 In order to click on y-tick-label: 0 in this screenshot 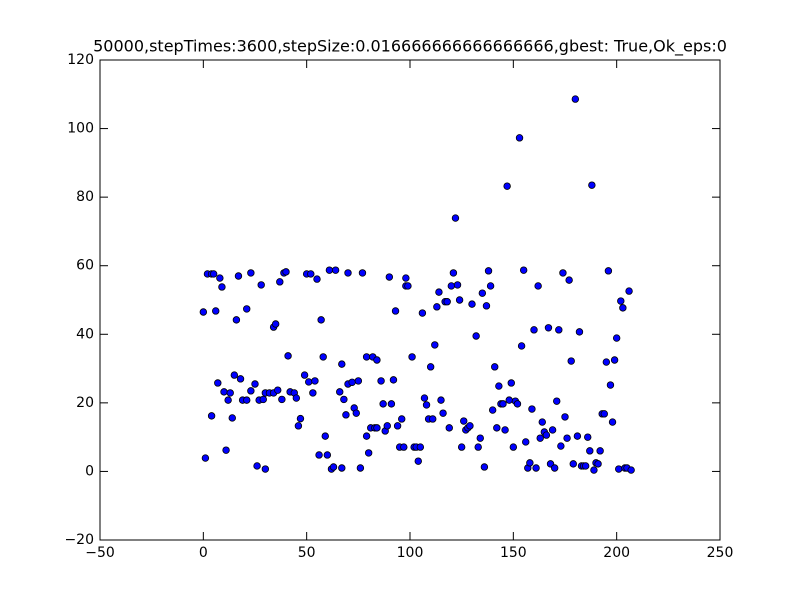, I will do `click(89, 471)`.